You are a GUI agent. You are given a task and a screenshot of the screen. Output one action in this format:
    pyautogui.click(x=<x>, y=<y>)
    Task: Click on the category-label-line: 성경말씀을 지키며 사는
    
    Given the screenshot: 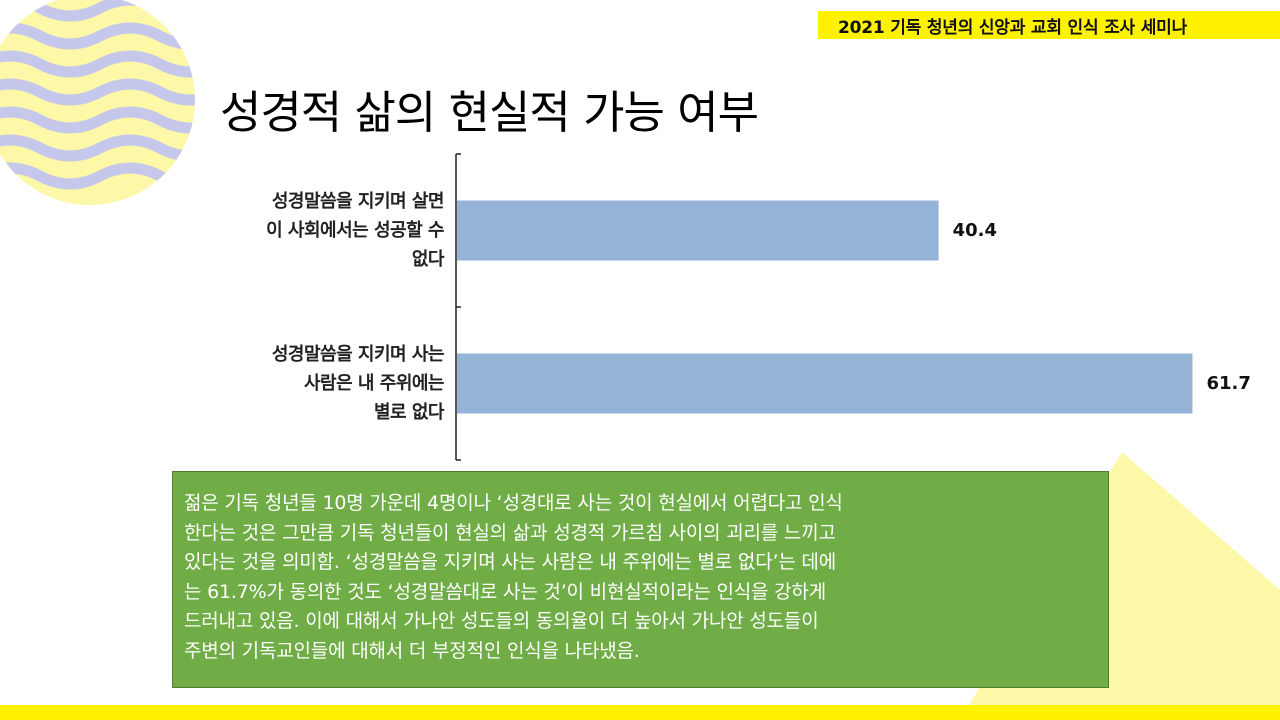 What is the action you would take?
    pyautogui.click(x=358, y=354)
    